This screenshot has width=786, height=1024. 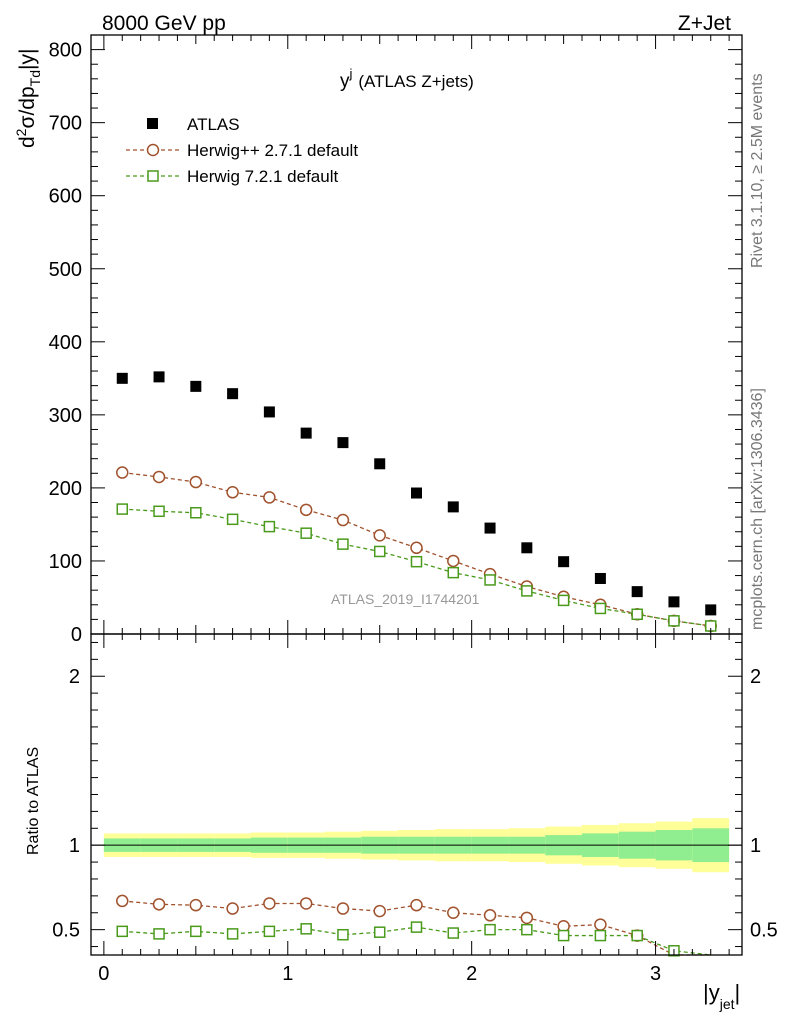 What do you see at coordinates (405, 599) in the screenshot?
I see `watermark-label: ATLAS_2019_I1744201` at bounding box center [405, 599].